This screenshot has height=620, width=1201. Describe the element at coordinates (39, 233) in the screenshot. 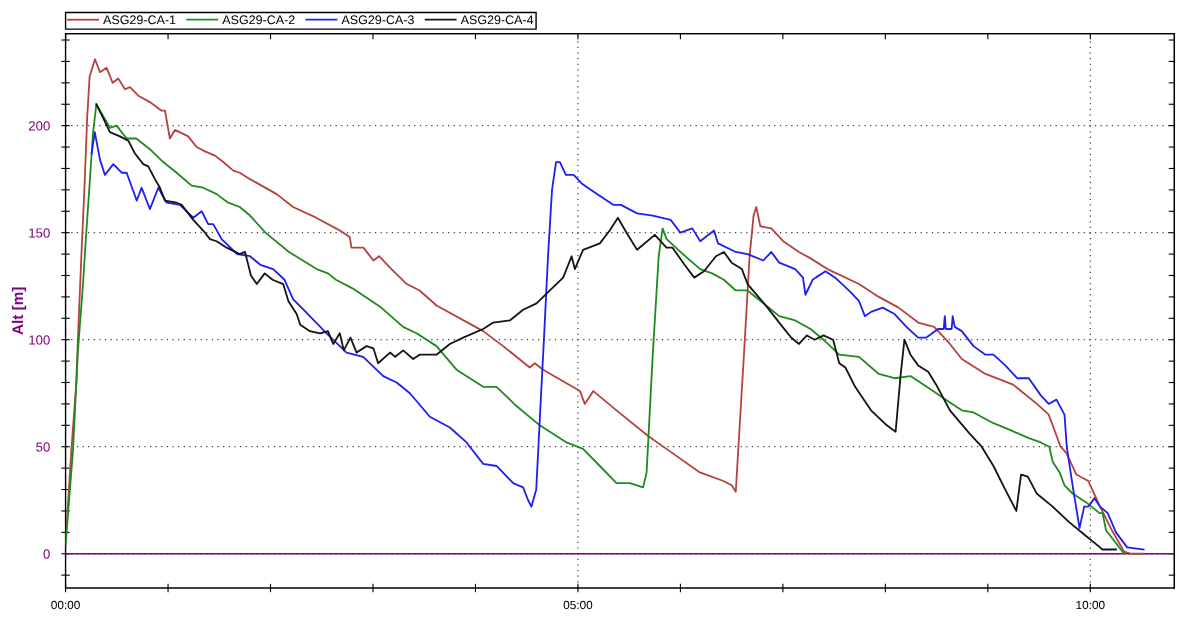

I see `y-tick-label: 150` at that location.